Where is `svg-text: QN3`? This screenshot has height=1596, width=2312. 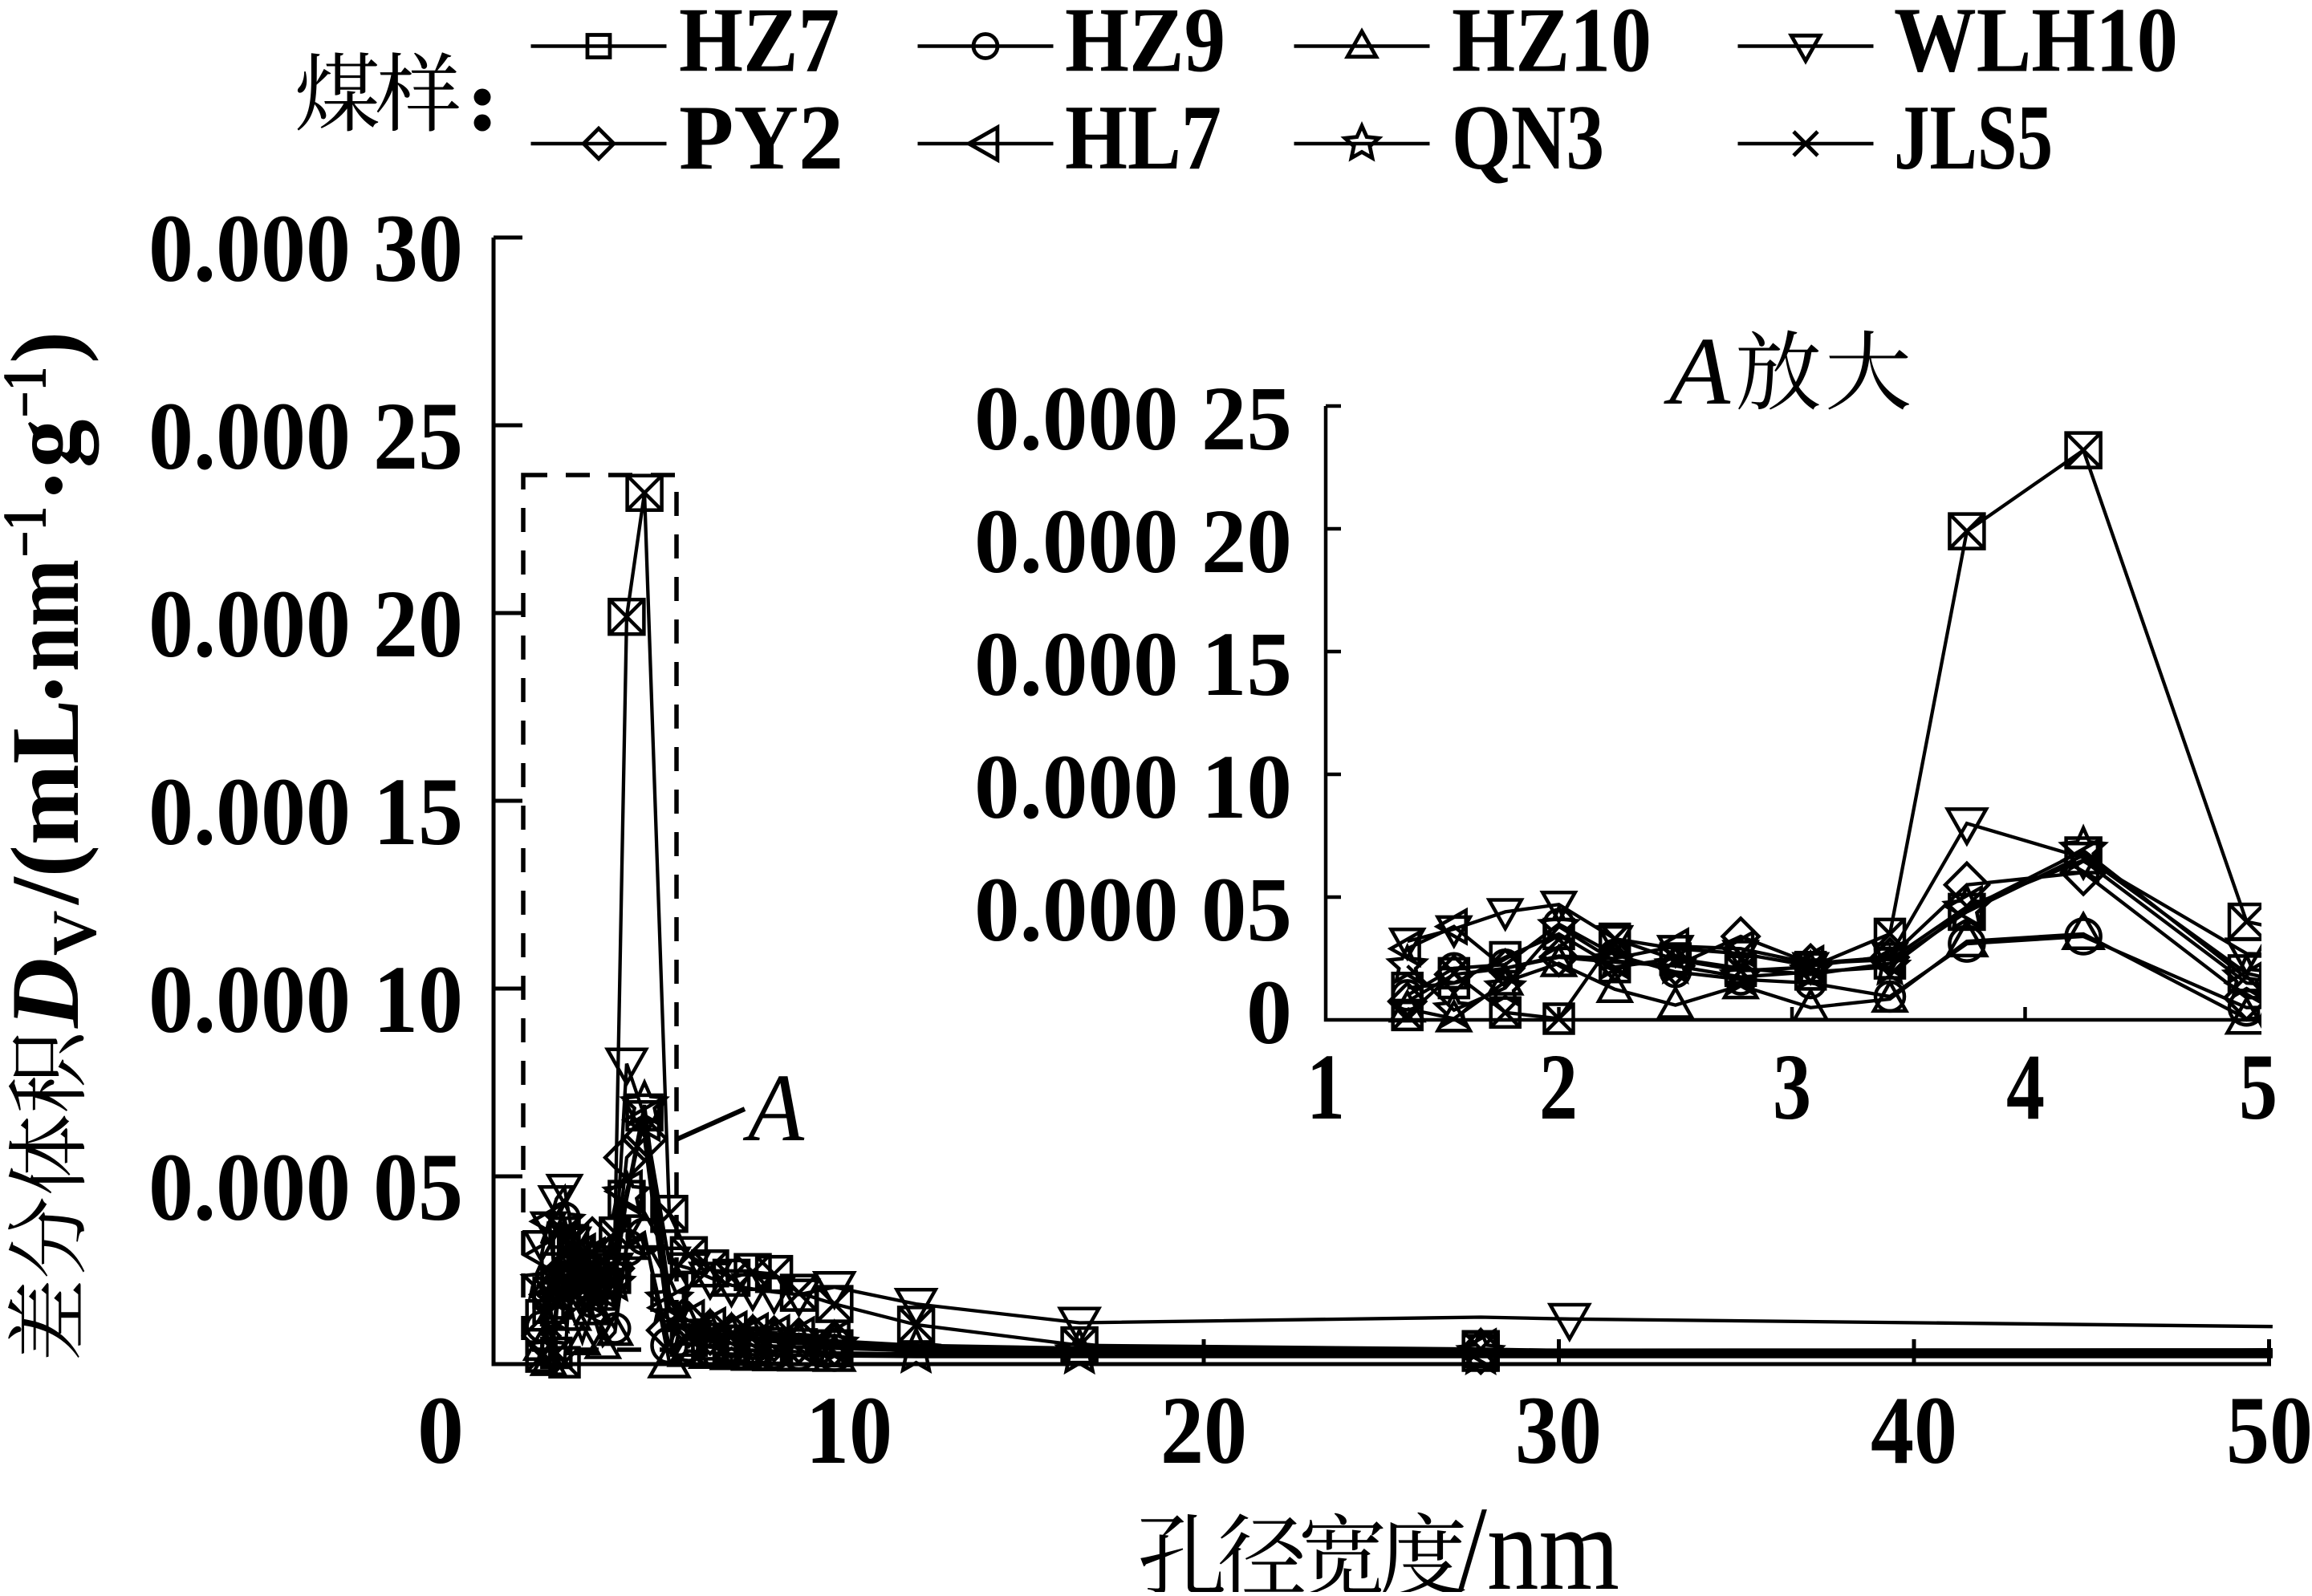 svg-text: QN3 is located at coordinates (1528, 138).